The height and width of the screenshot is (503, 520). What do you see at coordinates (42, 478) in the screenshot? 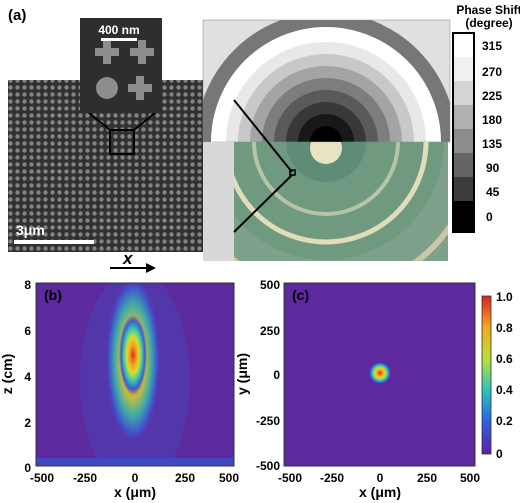
I see `b-xtick-m500: -500` at bounding box center [42, 478].